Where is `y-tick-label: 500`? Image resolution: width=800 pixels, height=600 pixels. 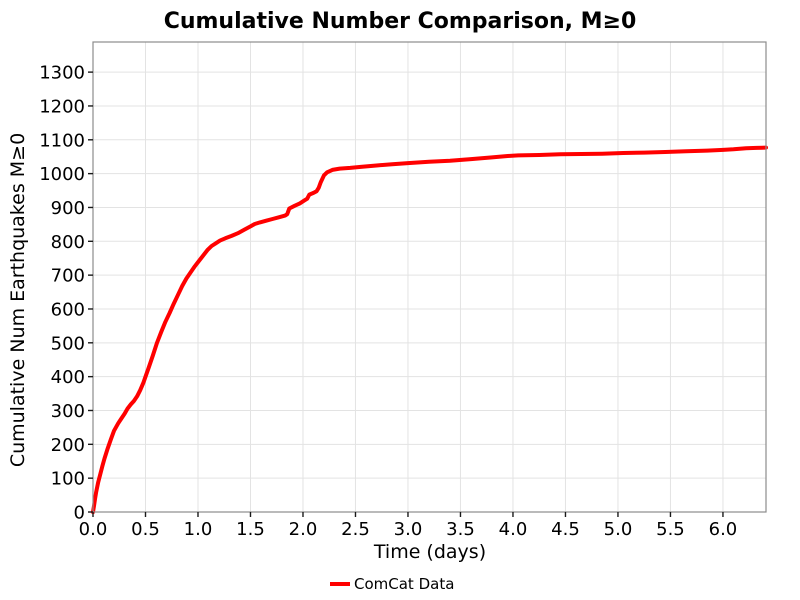
y-tick-label: 500 is located at coordinates (68, 343).